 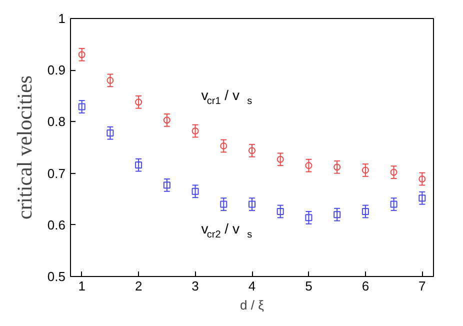 What do you see at coordinates (252, 305) in the screenshot?
I see `x-axis-title: d / ξ` at bounding box center [252, 305].